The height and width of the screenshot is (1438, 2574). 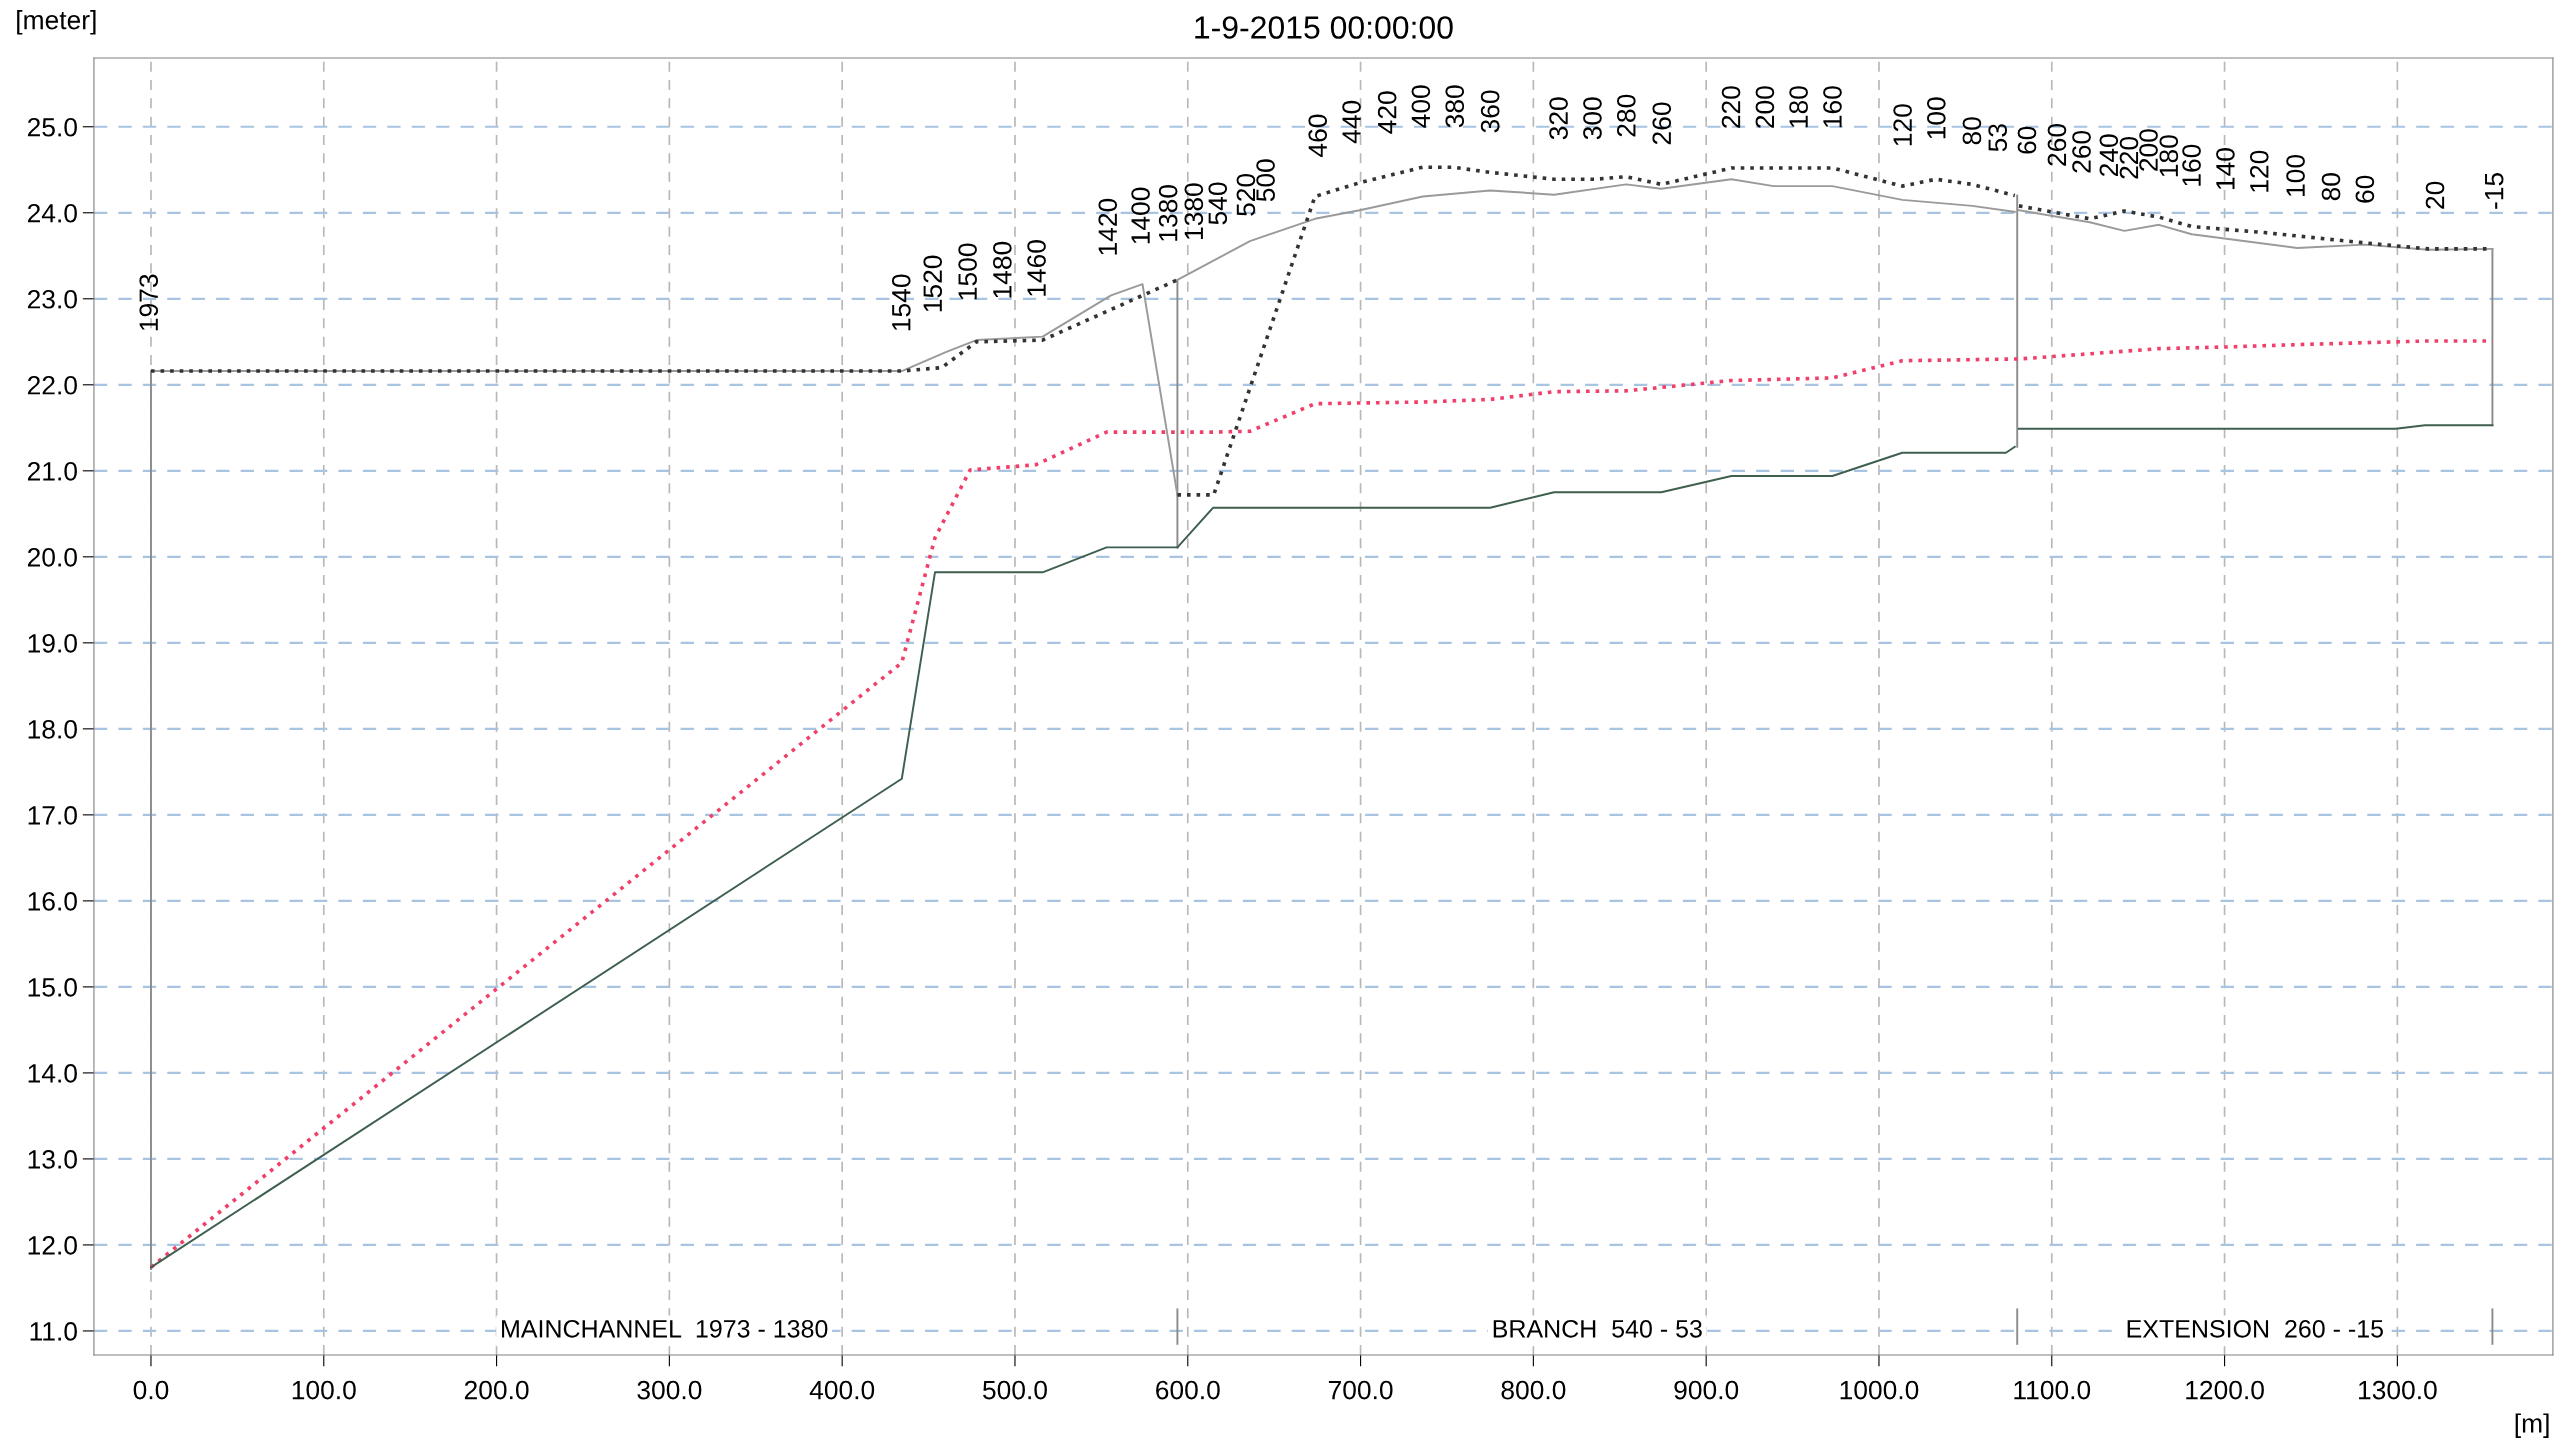 I want to click on annotation: 1400, so click(x=1140, y=215).